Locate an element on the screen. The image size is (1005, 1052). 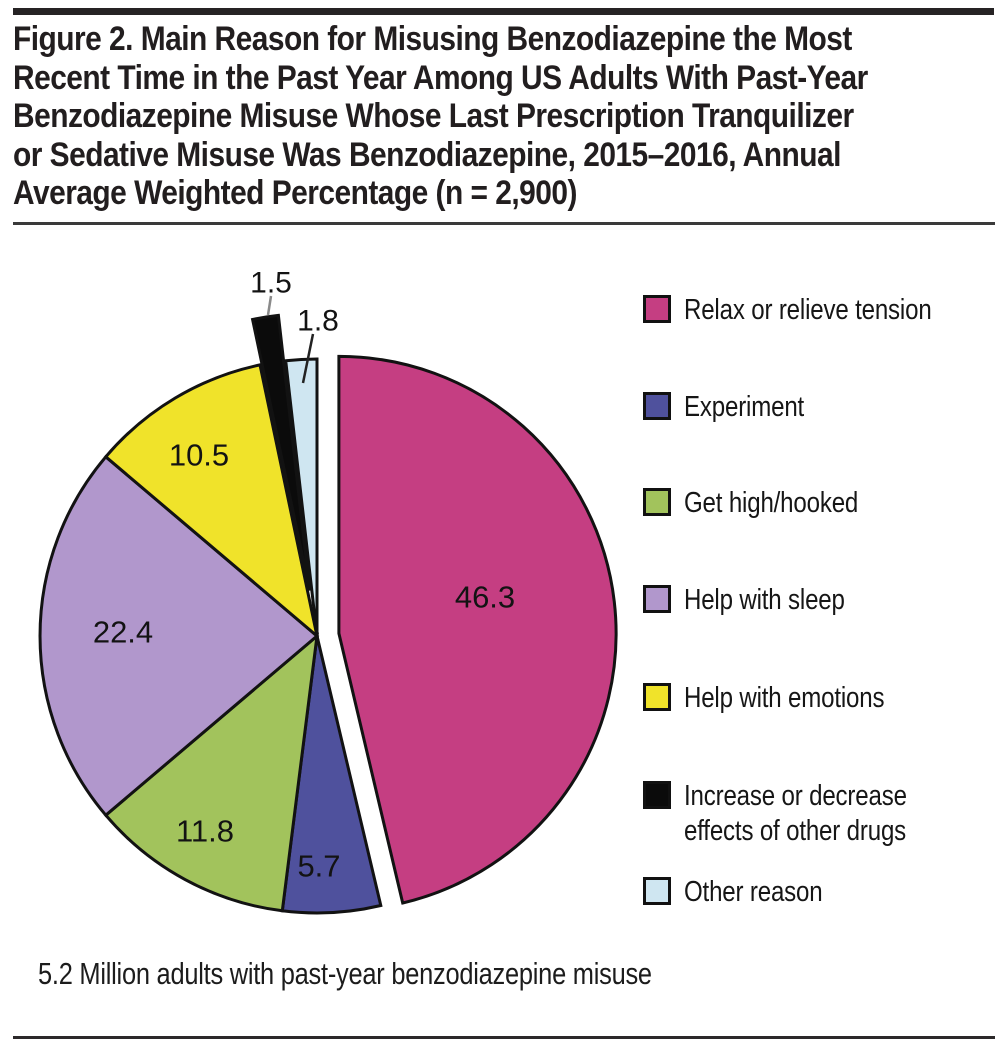
legend-label: Help with emotions is located at coordinates (784, 698).